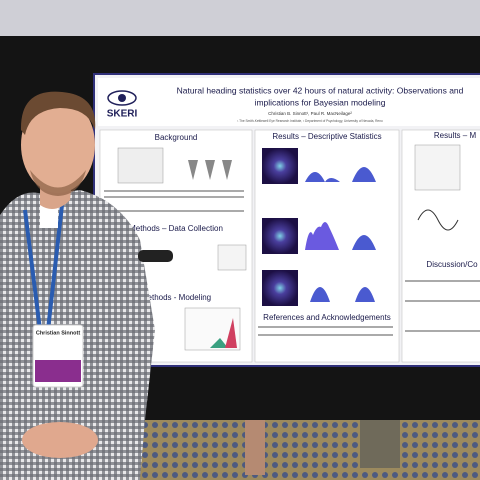 The width and height of the screenshot is (480, 480). I want to click on face, so click(58, 145).